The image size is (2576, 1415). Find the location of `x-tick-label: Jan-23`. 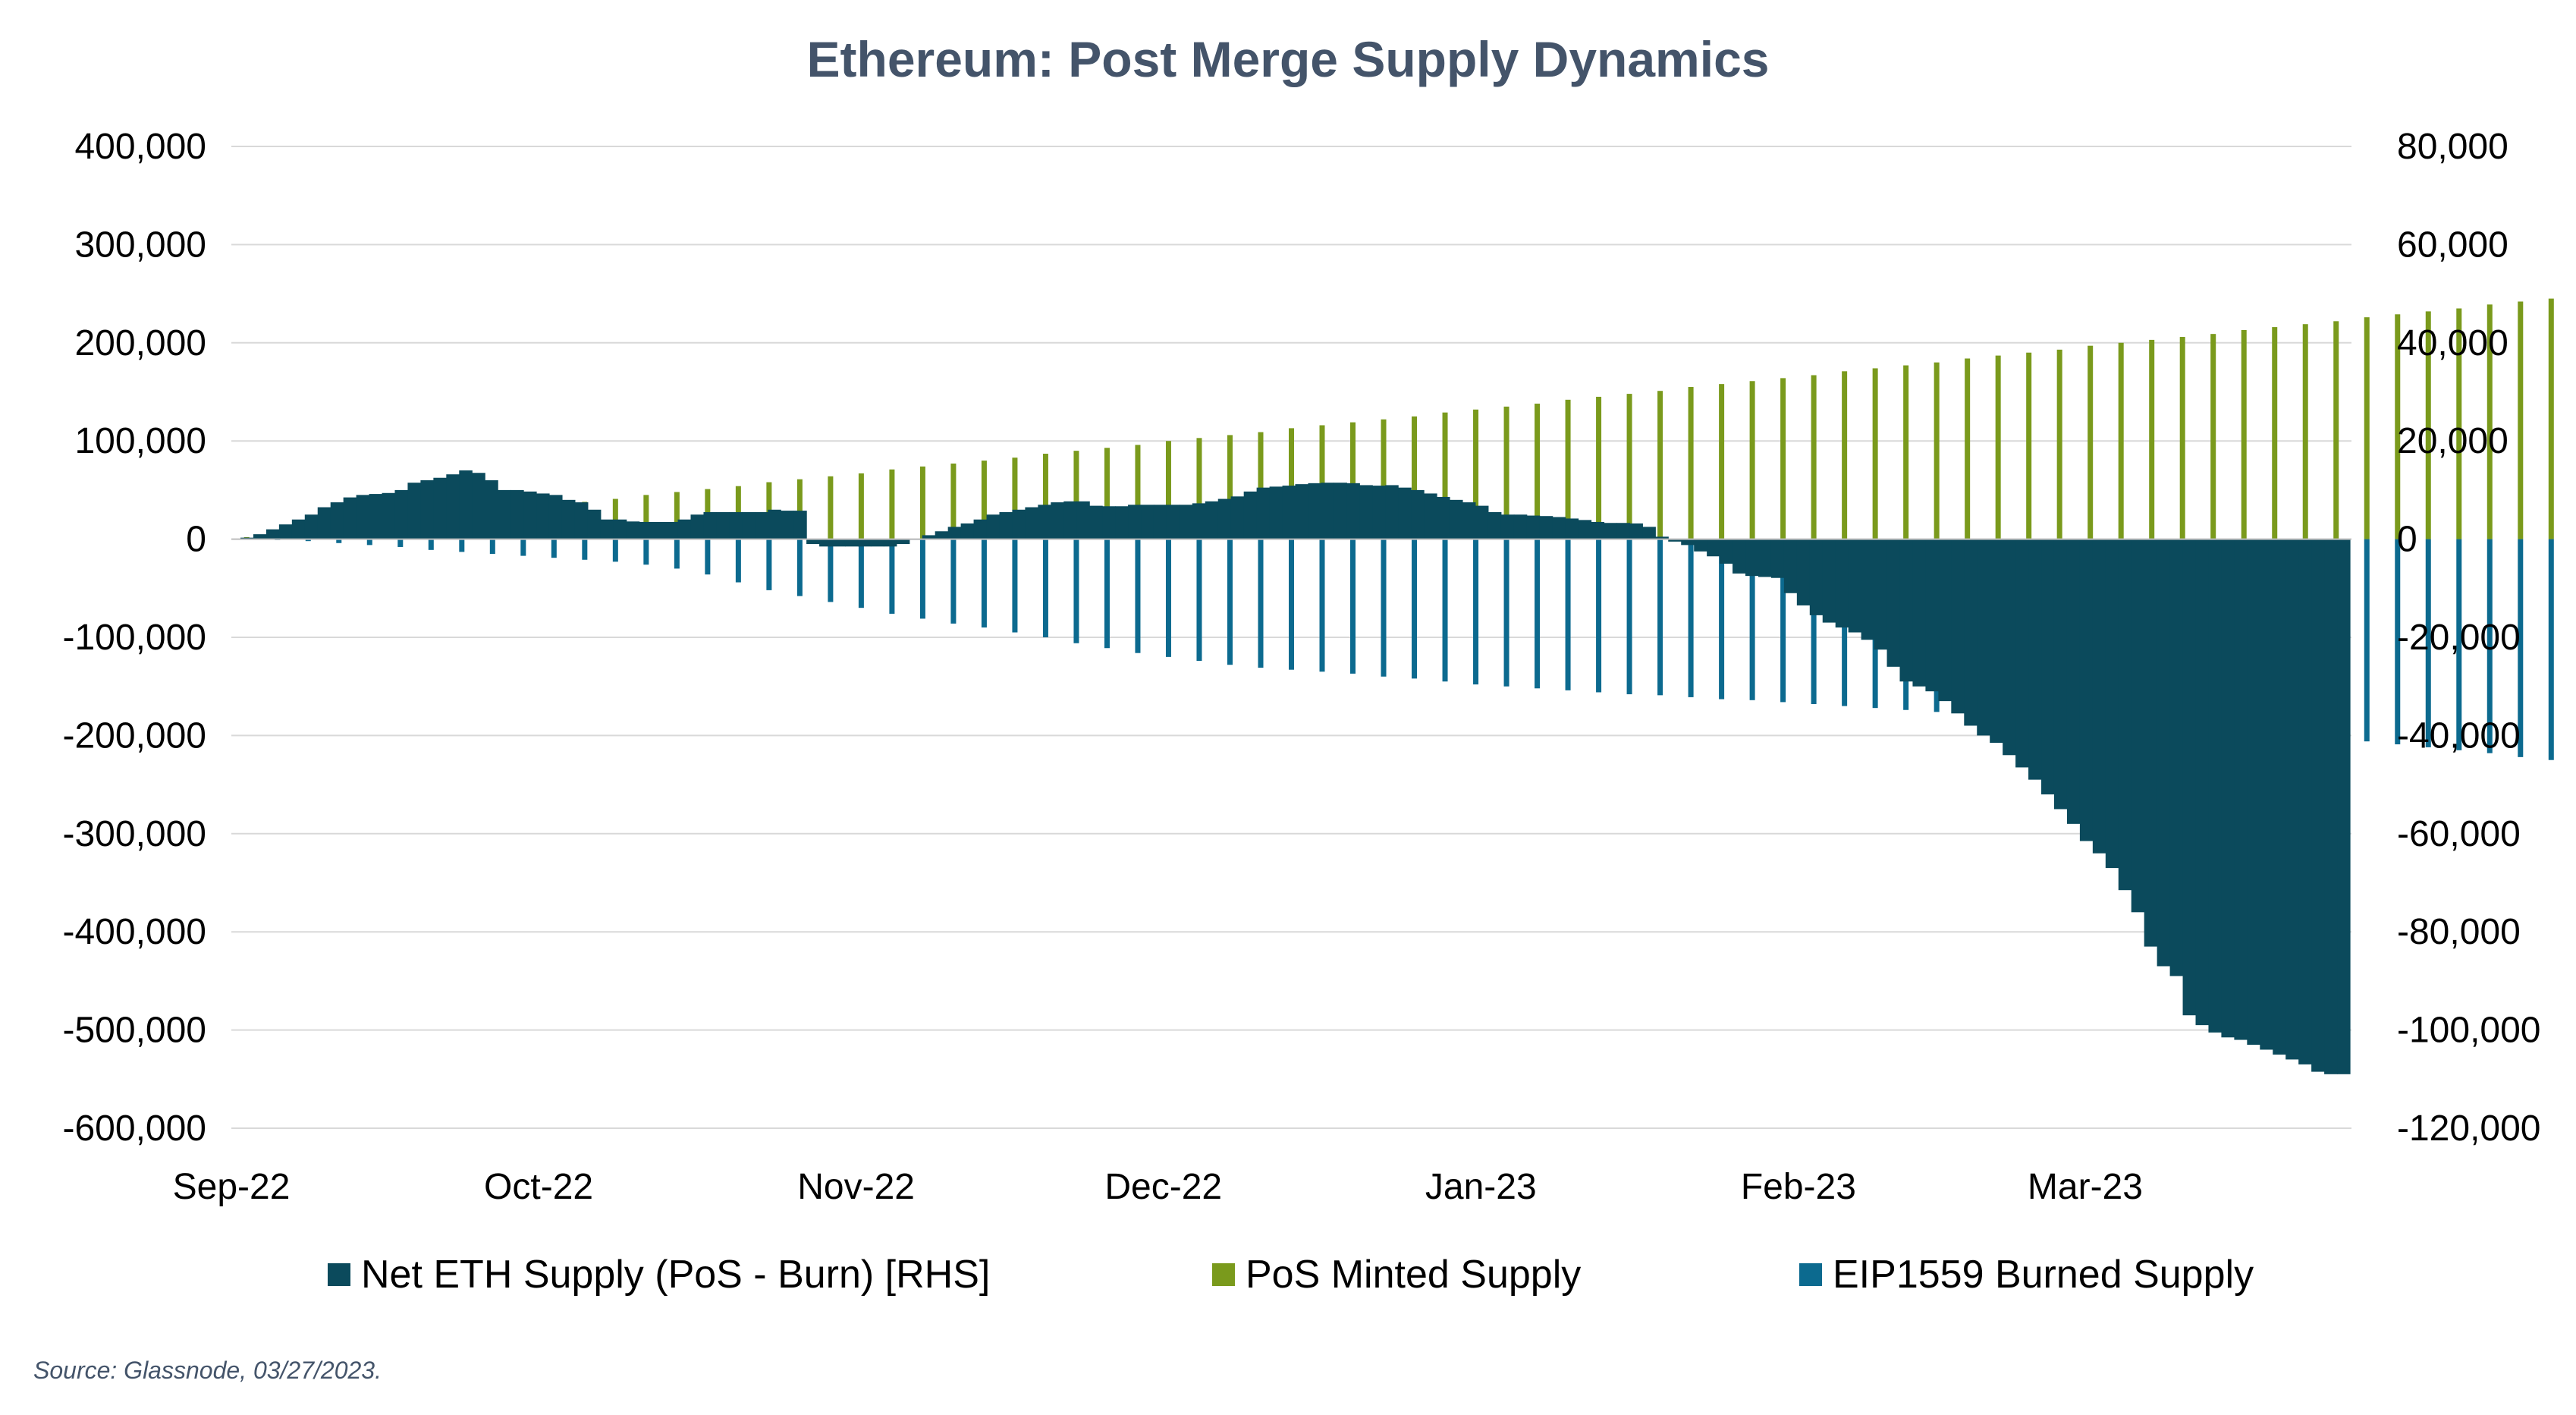

x-tick-label: Jan-23 is located at coordinates (1481, 1187).